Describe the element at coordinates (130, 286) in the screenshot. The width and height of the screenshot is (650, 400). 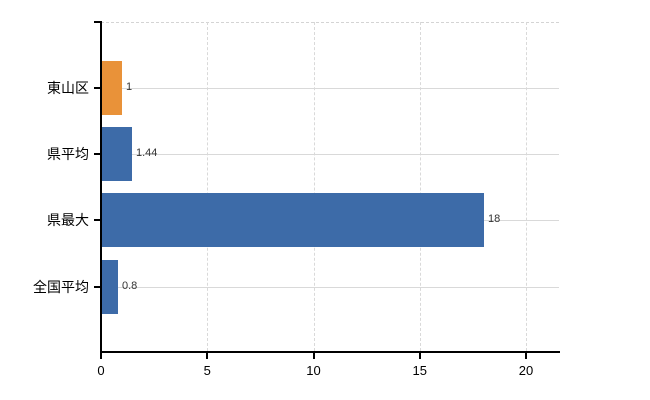
I see `bar-value-label: 0.8` at that location.